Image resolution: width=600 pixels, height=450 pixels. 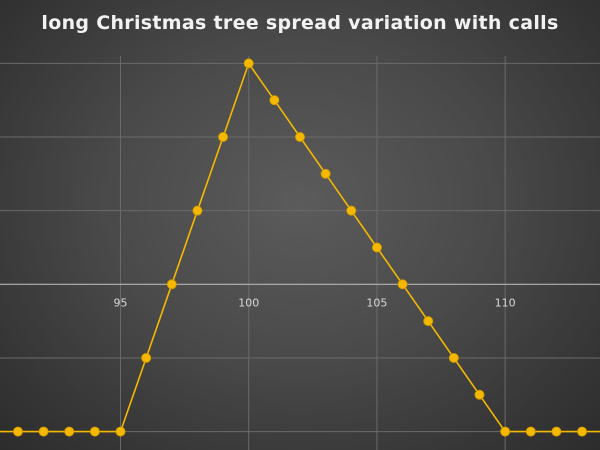 What do you see at coordinates (121, 302) in the screenshot?
I see `x-tick-label: 95` at bounding box center [121, 302].